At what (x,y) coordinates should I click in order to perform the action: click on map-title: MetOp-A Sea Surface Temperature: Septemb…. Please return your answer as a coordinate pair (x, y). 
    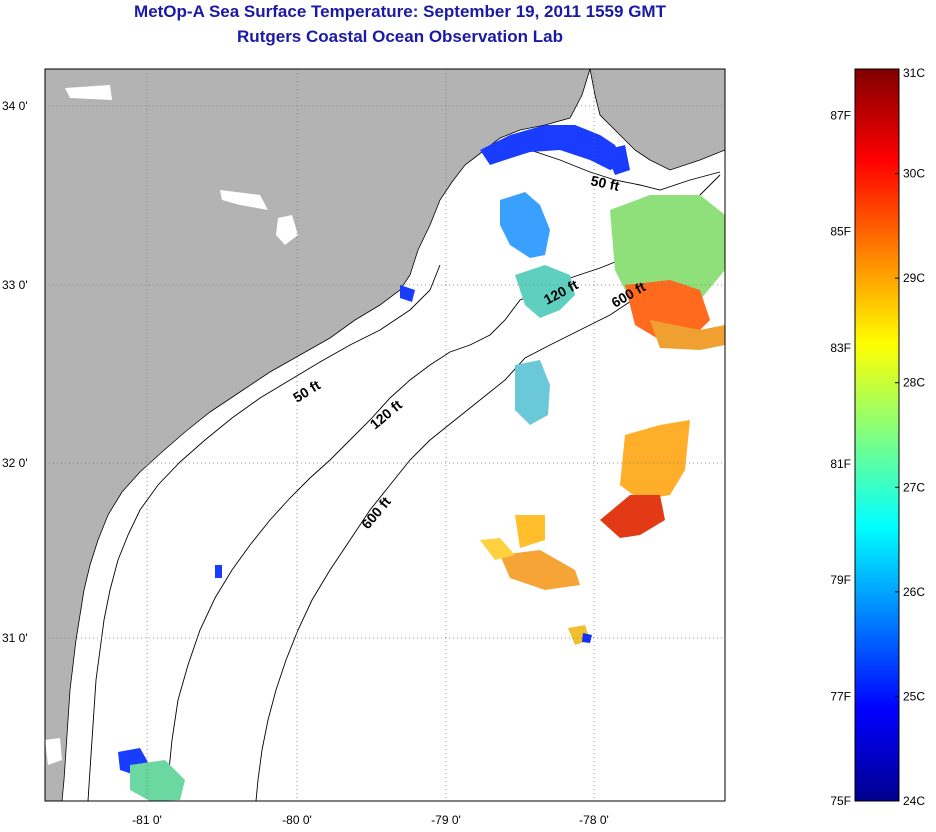
    Looking at the image, I should click on (400, 11).